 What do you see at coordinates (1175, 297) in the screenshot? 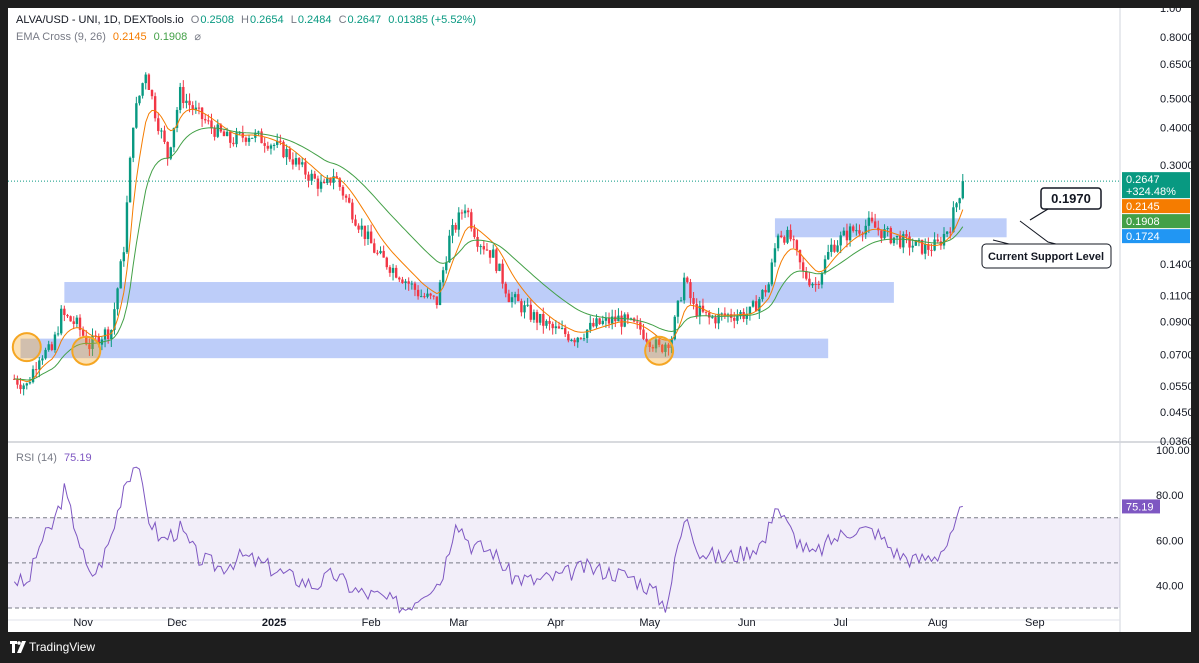
I see `price-tick-label: 0.1100` at bounding box center [1175, 297].